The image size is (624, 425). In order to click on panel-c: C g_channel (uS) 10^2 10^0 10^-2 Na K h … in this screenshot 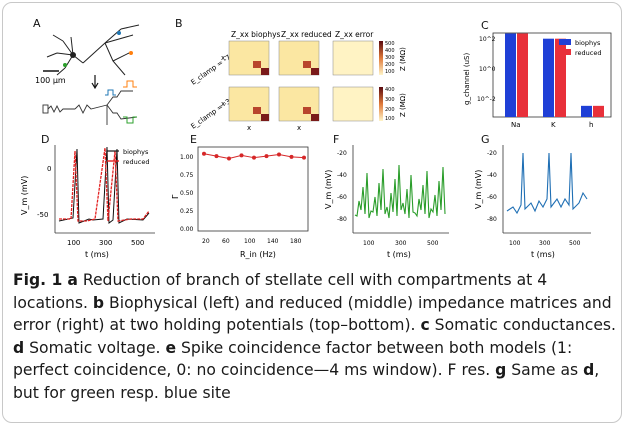, I will do `click(535, 74)`.